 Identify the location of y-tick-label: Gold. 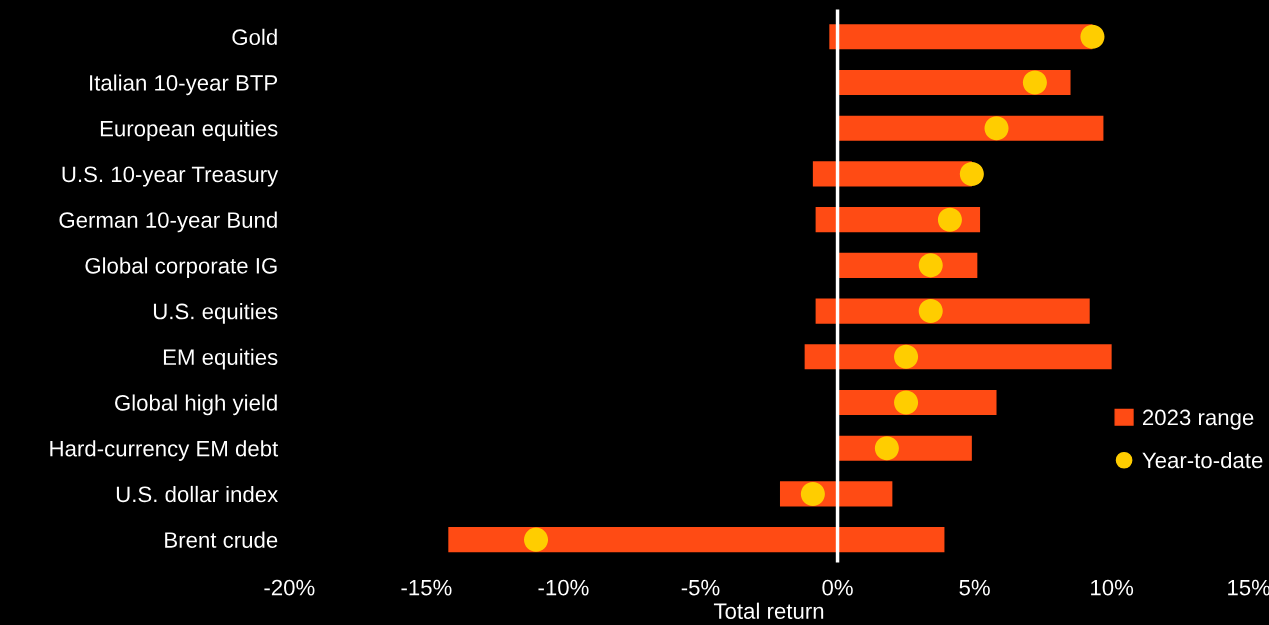
(254, 37).